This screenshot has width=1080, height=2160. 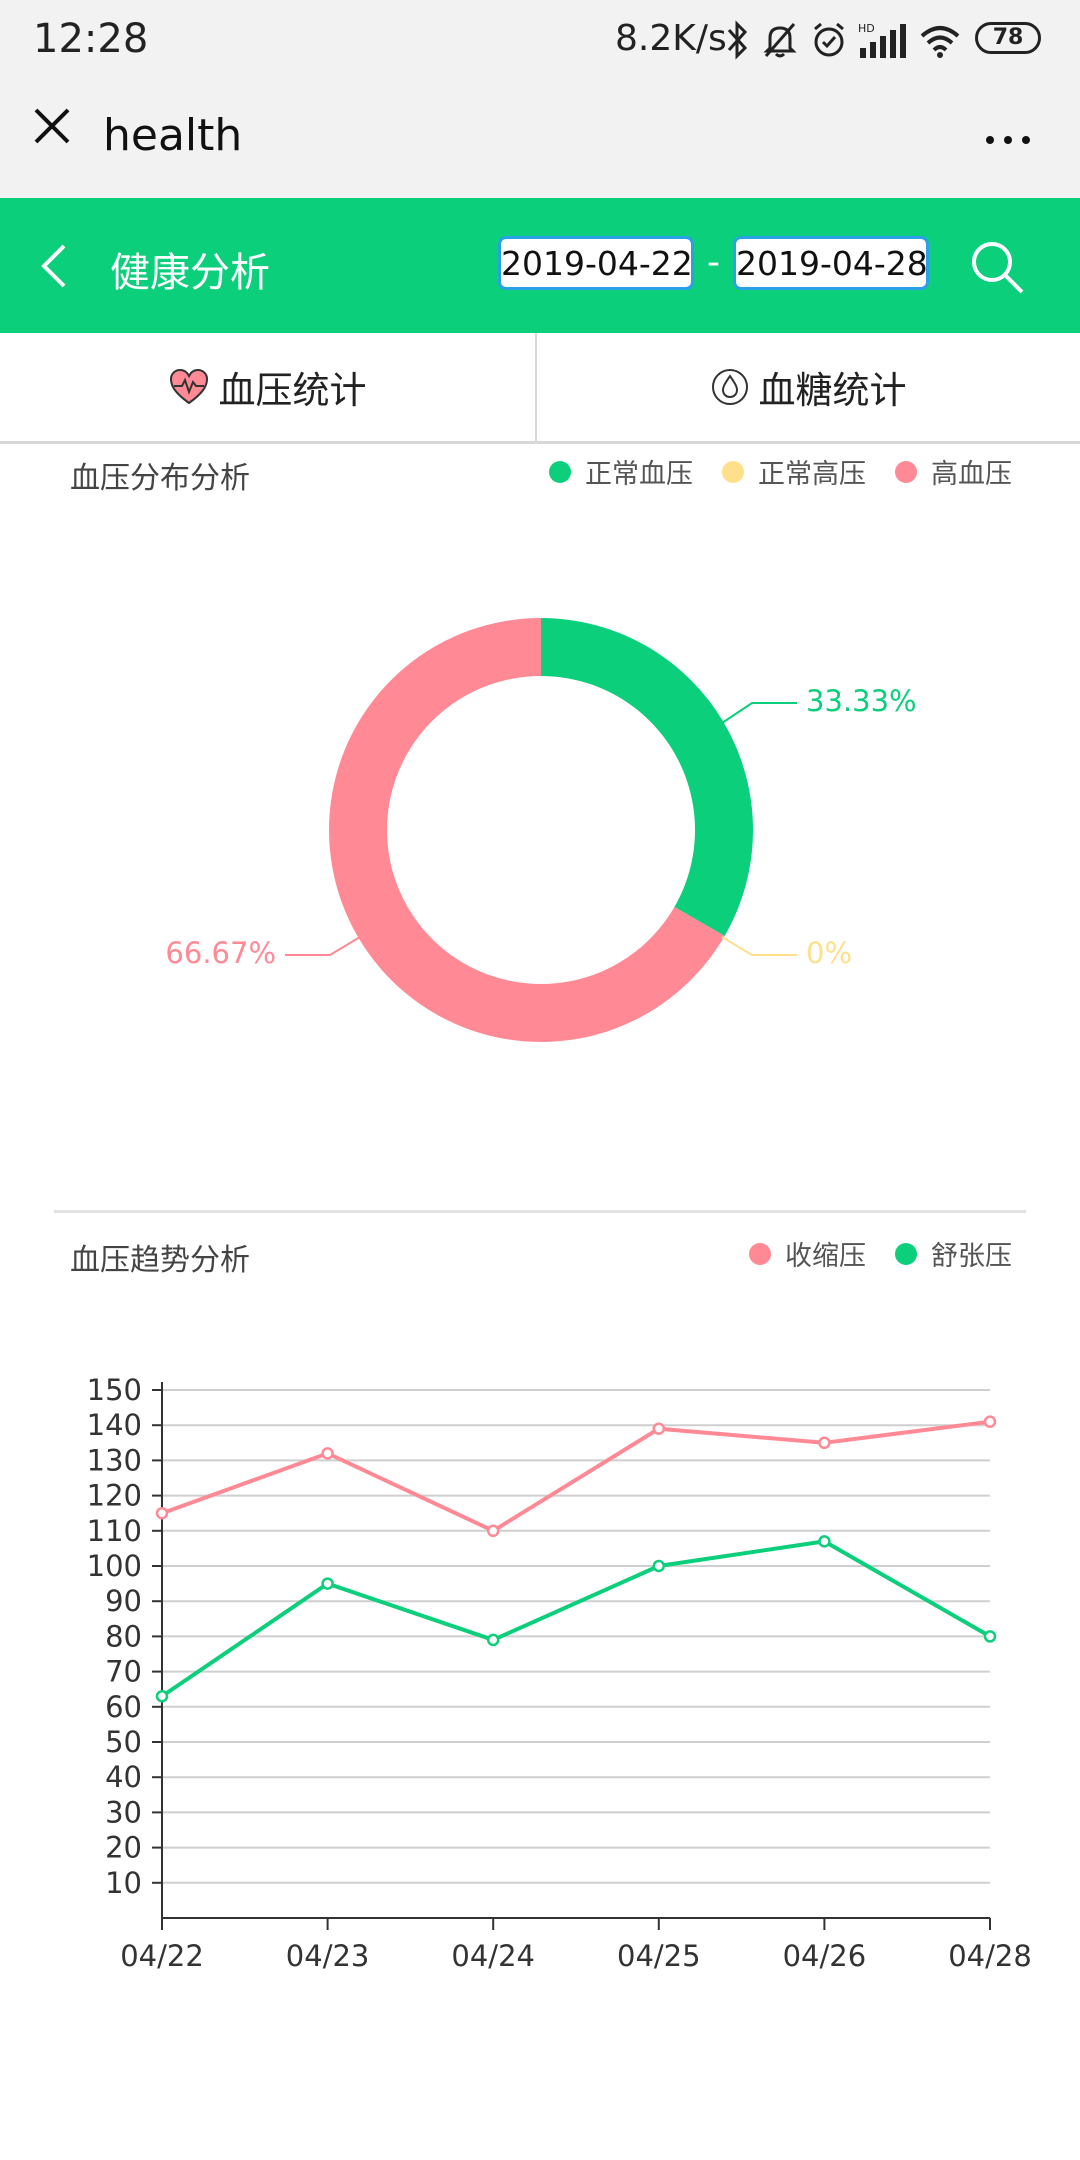 What do you see at coordinates (971, 474) in the screenshot?
I see `legend-label: 高血压` at bounding box center [971, 474].